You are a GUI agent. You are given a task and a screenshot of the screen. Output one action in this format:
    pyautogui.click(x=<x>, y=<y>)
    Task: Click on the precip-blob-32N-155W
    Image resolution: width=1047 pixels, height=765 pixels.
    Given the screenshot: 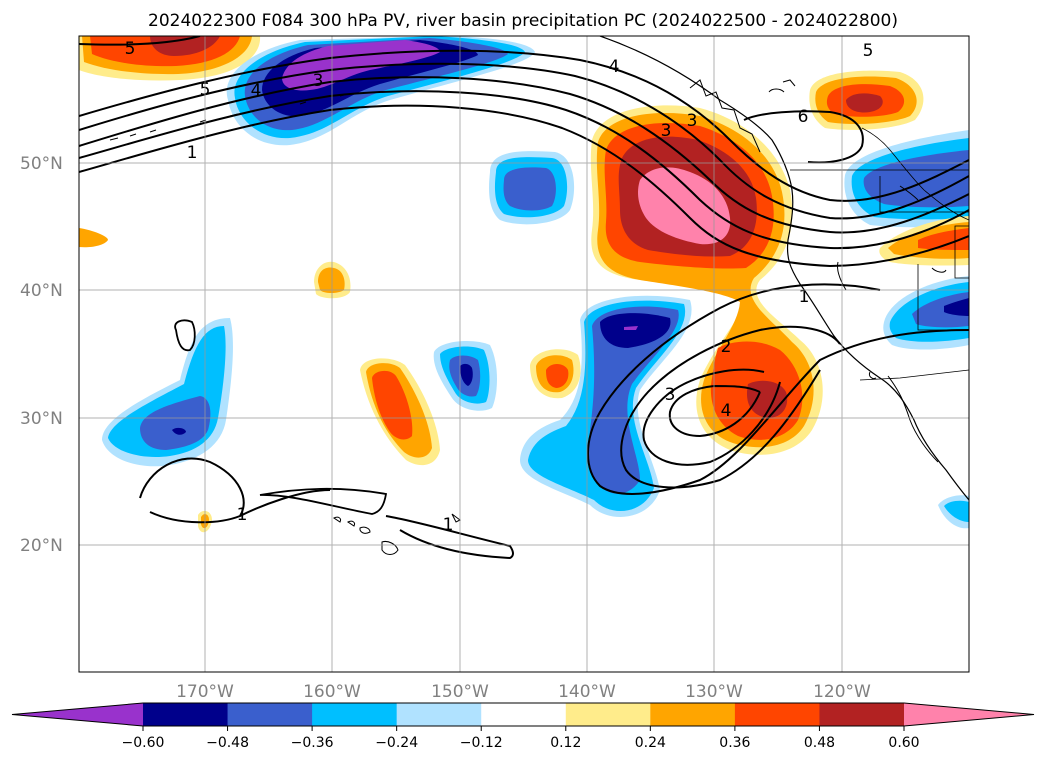 What is the action you would take?
    pyautogui.click(x=400, y=412)
    